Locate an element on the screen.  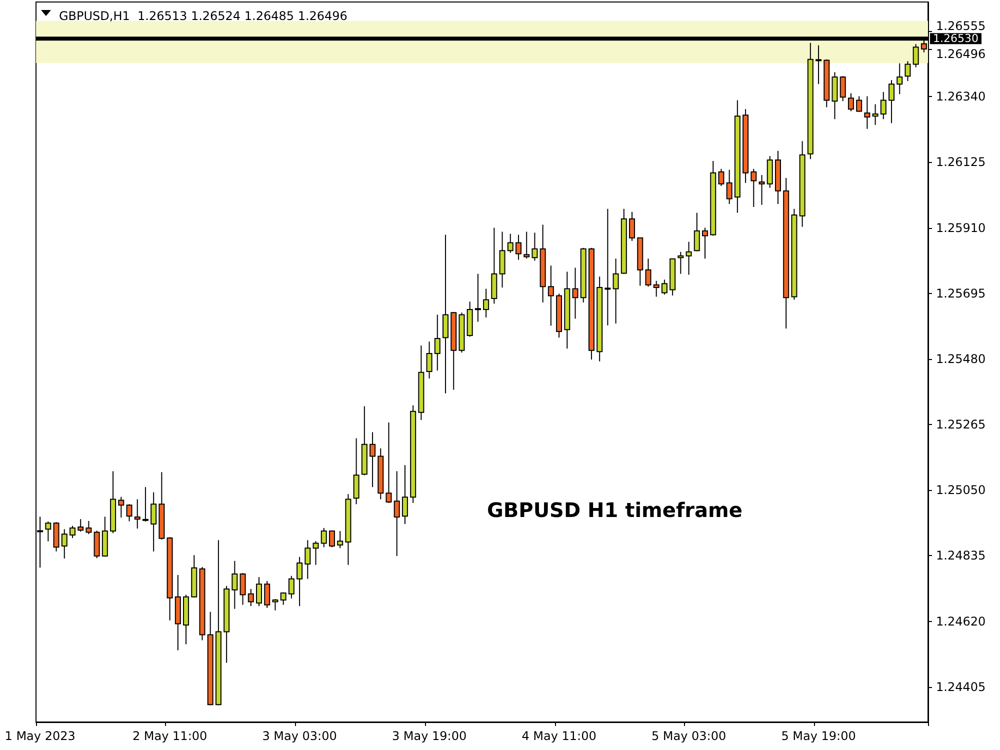
y-tick-label: 1.25050 is located at coordinates (961, 490).